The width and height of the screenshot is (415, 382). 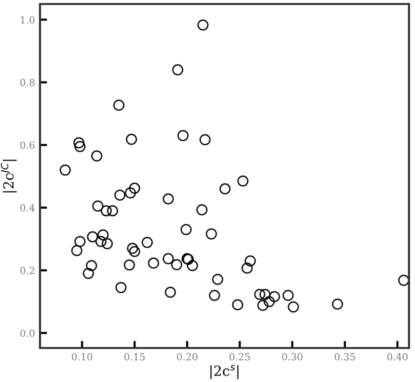 I want to click on y-tick-label: 0.2, so click(x=27, y=270).